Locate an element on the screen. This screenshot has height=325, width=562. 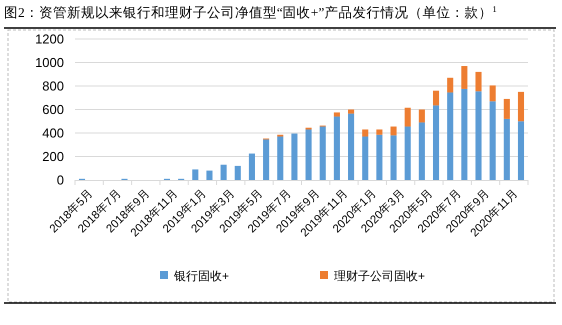
legend-label: 银行固收+ is located at coordinates (201, 276).